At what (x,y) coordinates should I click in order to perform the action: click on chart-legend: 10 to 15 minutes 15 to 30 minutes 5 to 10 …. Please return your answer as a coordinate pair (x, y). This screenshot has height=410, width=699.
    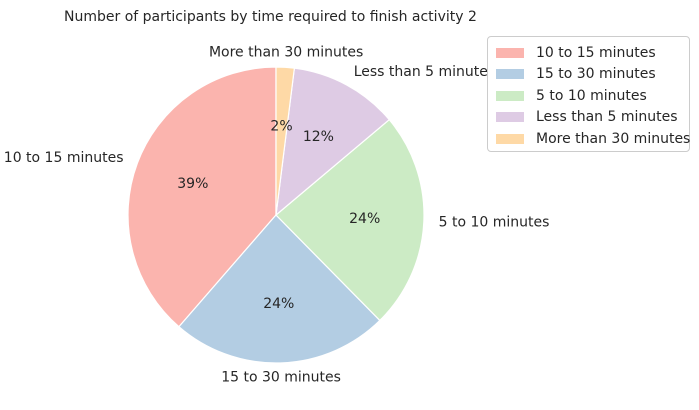
    Looking at the image, I should click on (588, 94).